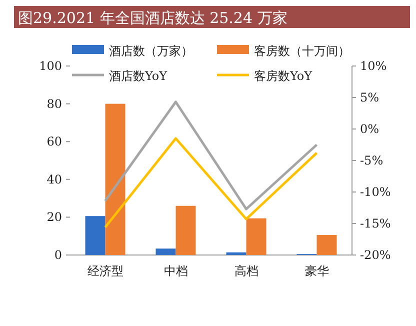  I want to click on y2-tick-label: -10%, so click(375, 192).